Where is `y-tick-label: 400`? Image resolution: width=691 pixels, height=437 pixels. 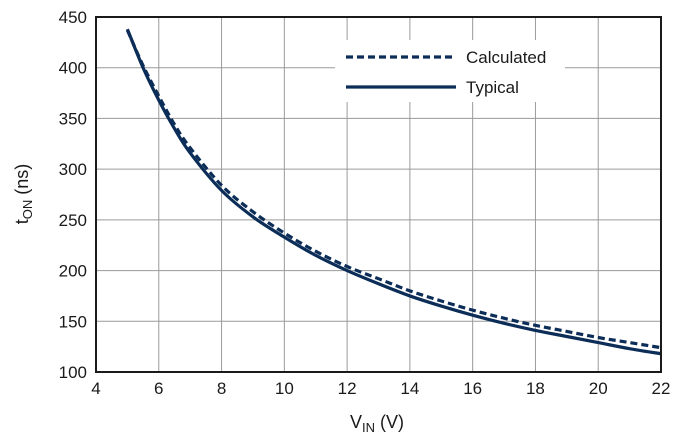
y-tick-label: 400 is located at coordinates (73, 68).